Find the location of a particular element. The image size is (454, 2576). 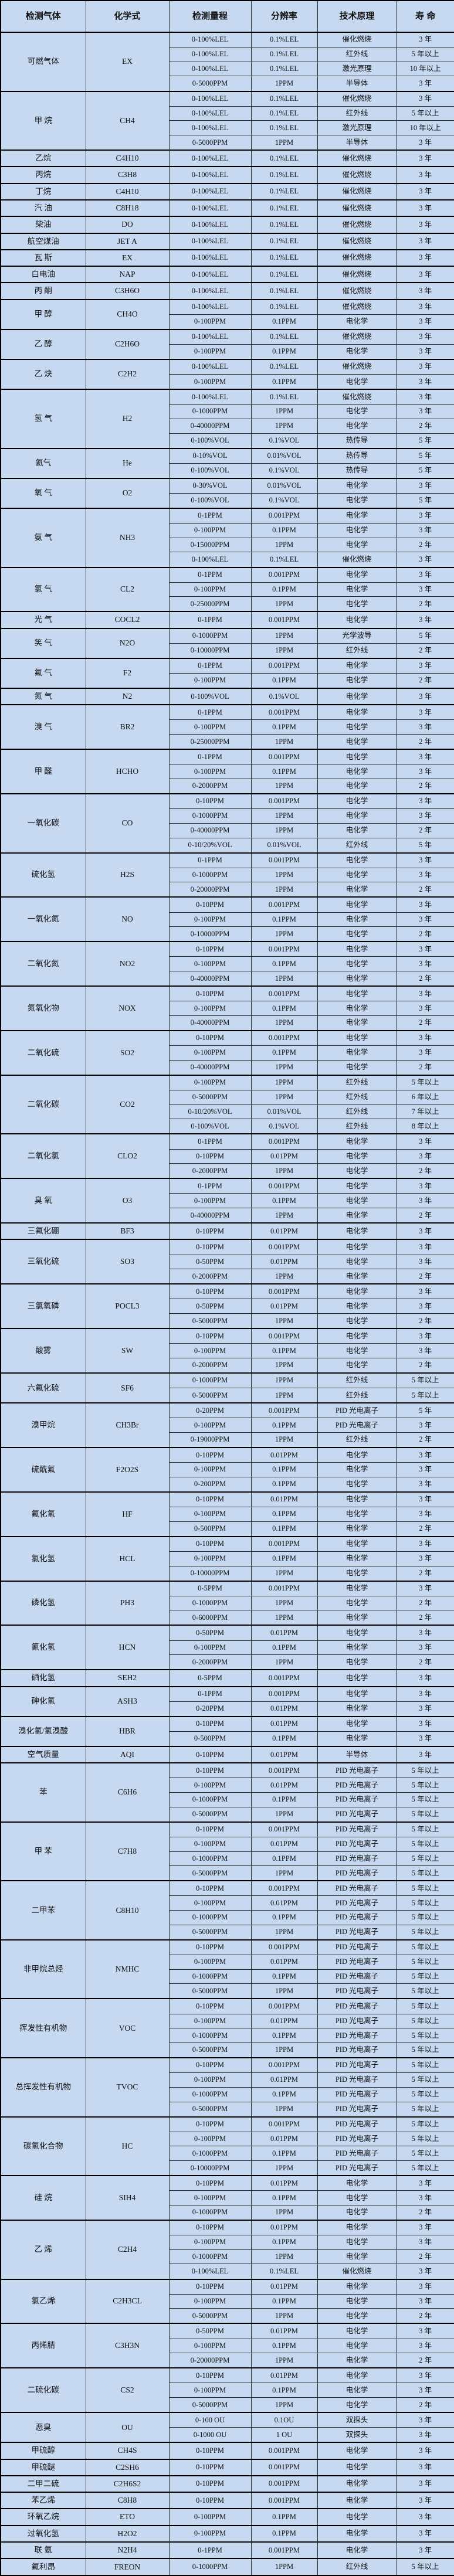

formula-cell: CH3Br is located at coordinates (127, 1425).